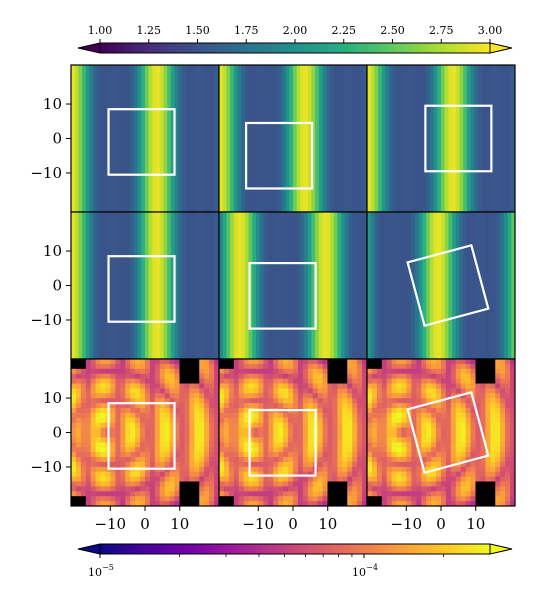 This screenshot has width=540, height=602. Describe the element at coordinates (125, 445) in the screenshot. I see `panel-2-0: 100−10−10 0 10` at that location.